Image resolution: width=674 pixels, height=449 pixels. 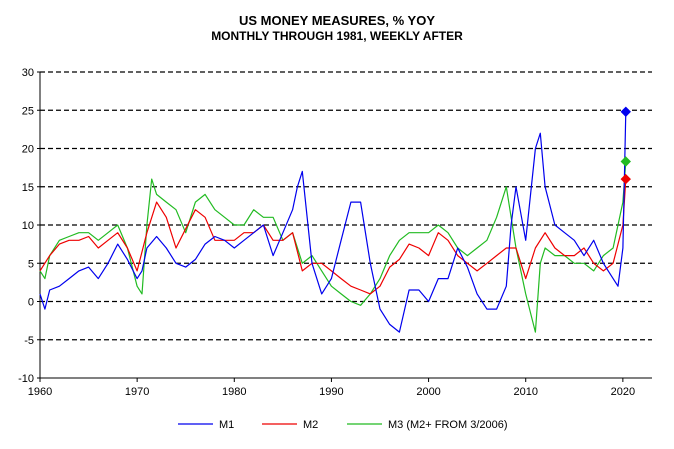 What do you see at coordinates (310, 425) in the screenshot?
I see `legend-label-m2: M2` at bounding box center [310, 425].